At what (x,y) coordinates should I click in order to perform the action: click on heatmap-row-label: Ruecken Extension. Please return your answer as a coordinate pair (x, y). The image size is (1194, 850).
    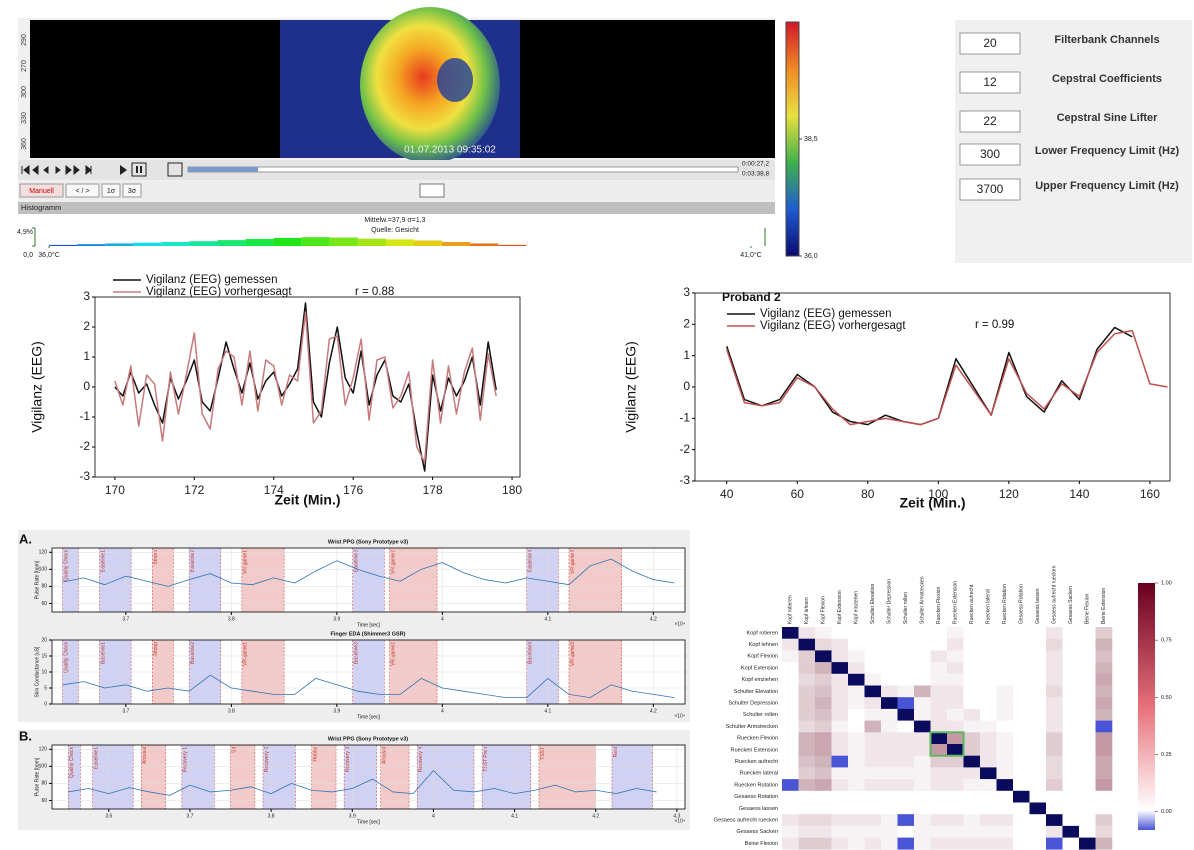
    Looking at the image, I should click on (754, 750).